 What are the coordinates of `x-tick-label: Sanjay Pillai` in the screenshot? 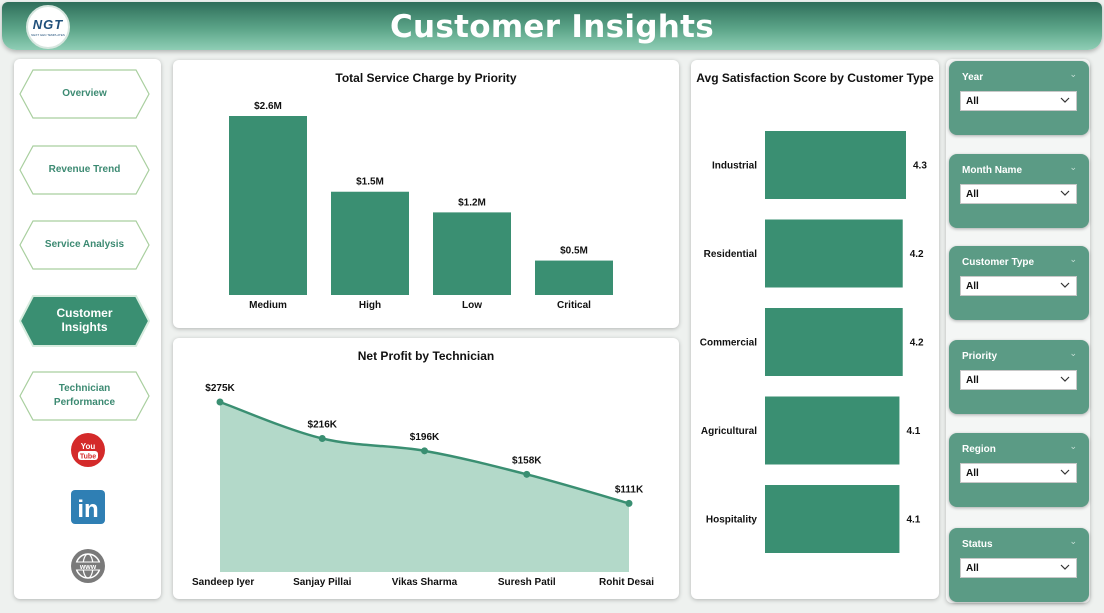 It's located at (322, 582).